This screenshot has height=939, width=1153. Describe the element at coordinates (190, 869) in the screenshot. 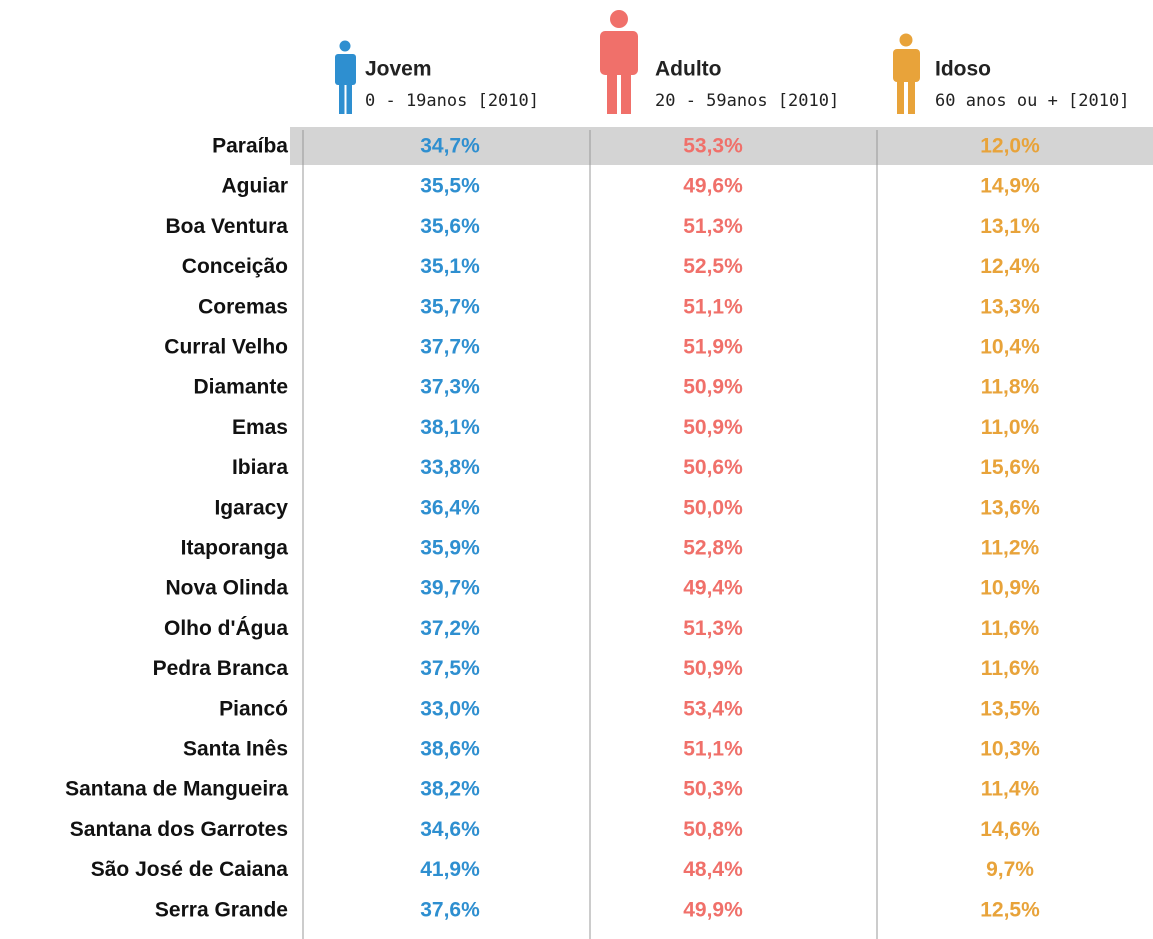

I see `row-label: São José de Caiana` at that location.